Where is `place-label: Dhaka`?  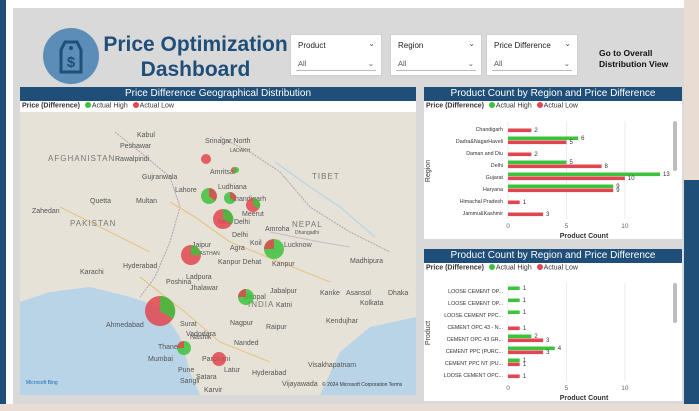 place-label: Dhaka is located at coordinates (398, 293).